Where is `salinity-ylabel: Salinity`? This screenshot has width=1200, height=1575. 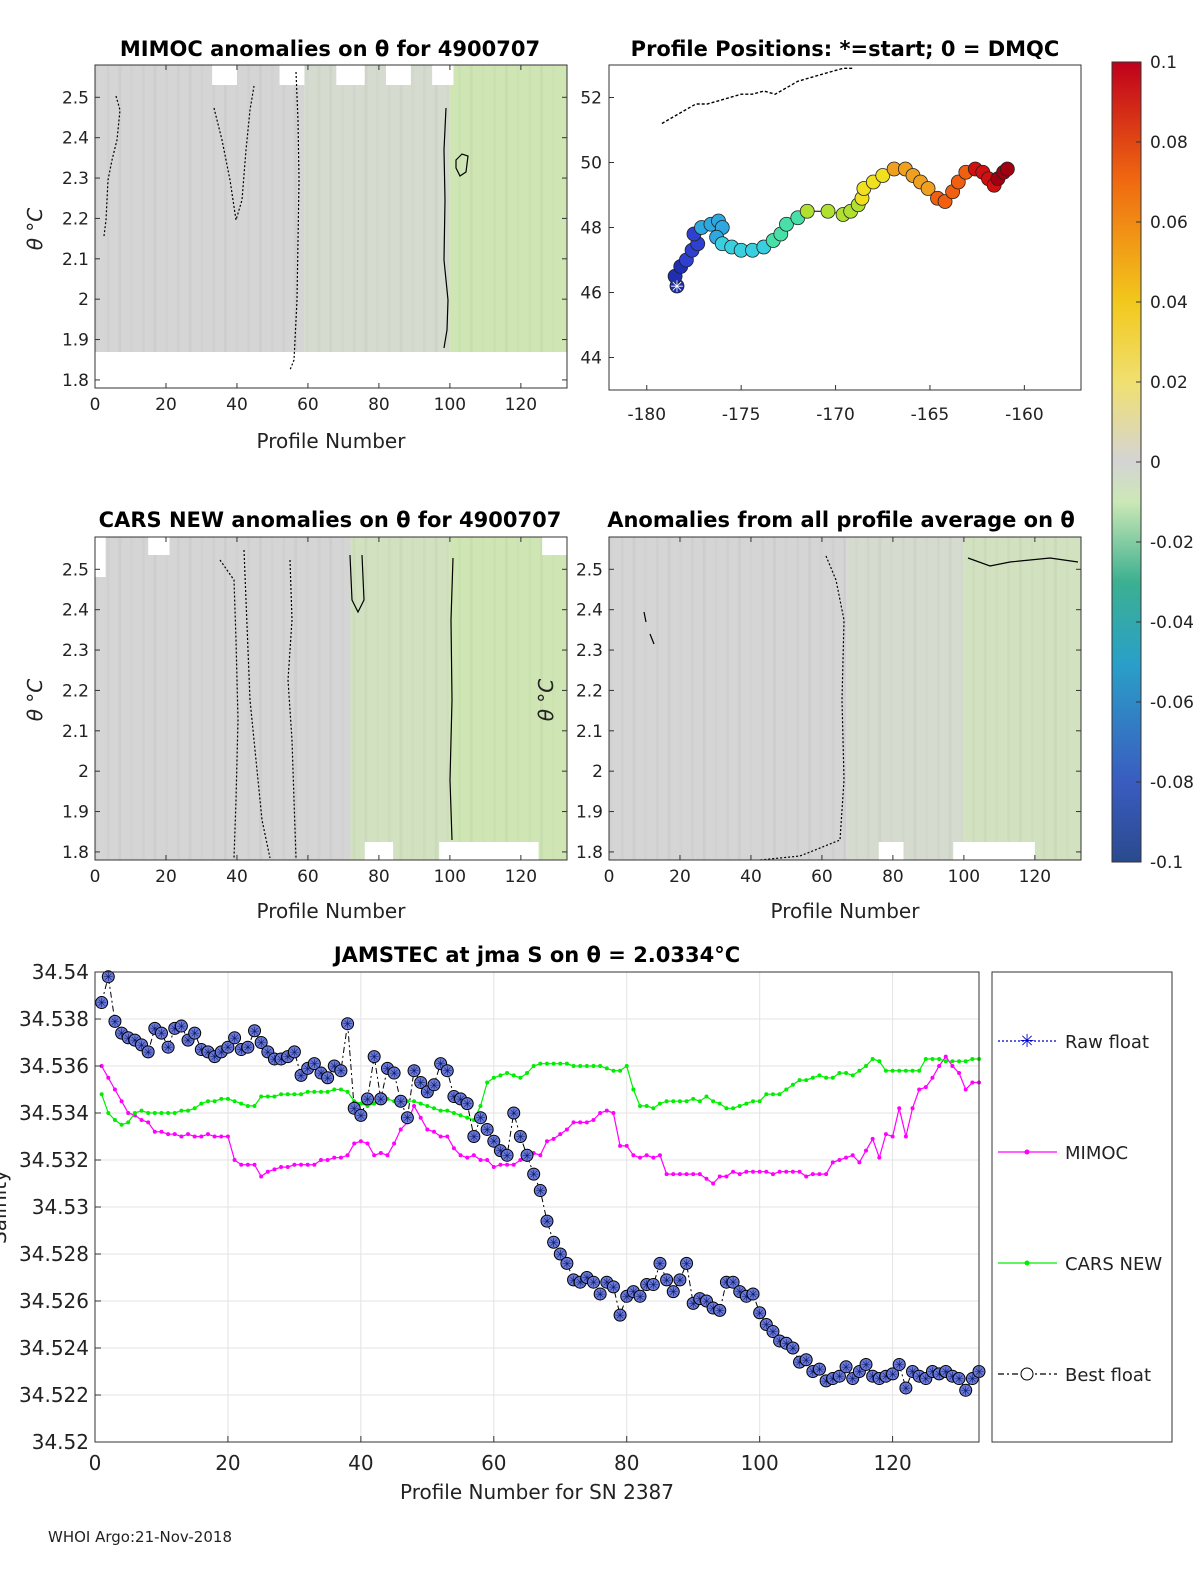
salinity-ylabel: Salinity is located at coordinates (5, 1207).